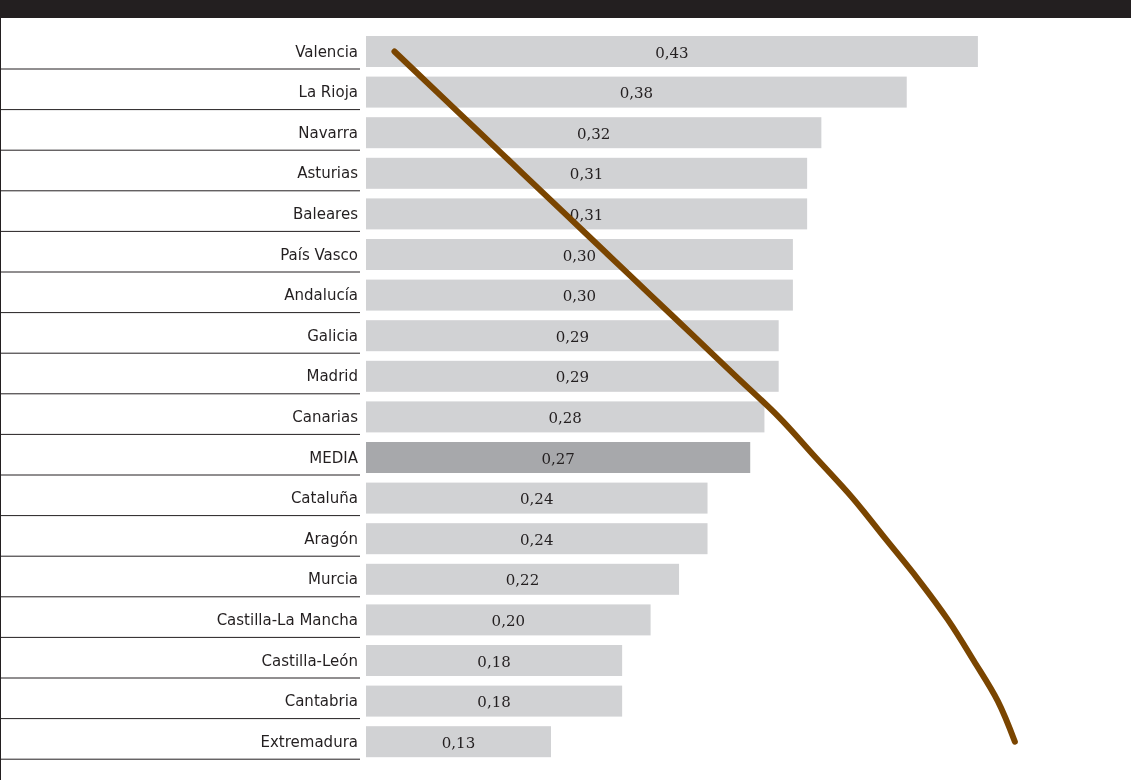  I want to click on y-tick-label: Castilla-León, so click(309, 660).